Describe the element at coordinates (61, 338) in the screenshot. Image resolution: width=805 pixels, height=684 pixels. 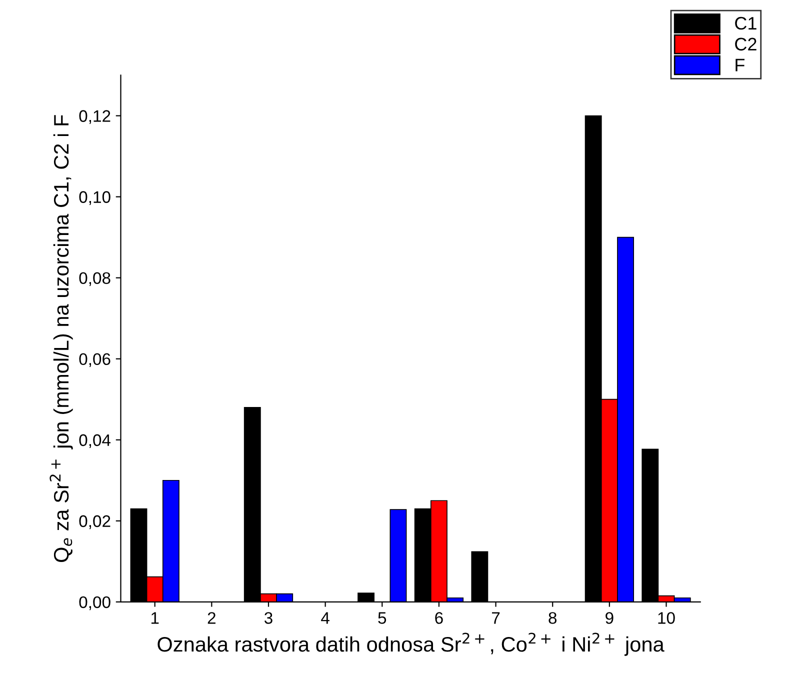
I see `y-axis-title: Q$_{e}$ za Sr$^{2+}$ jon (mmol/L) na uzorcima C1, C2 i F` at that location.